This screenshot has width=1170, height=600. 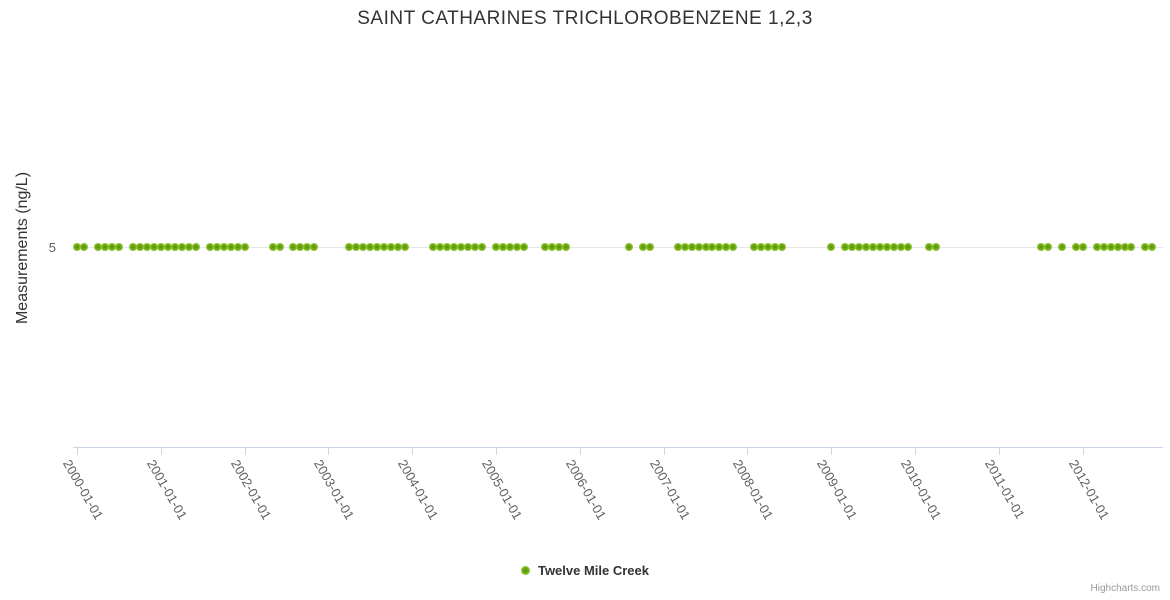 I want to click on legend-item-twelve-mile-creek: Twelve Mile Creek, so click(x=585, y=570).